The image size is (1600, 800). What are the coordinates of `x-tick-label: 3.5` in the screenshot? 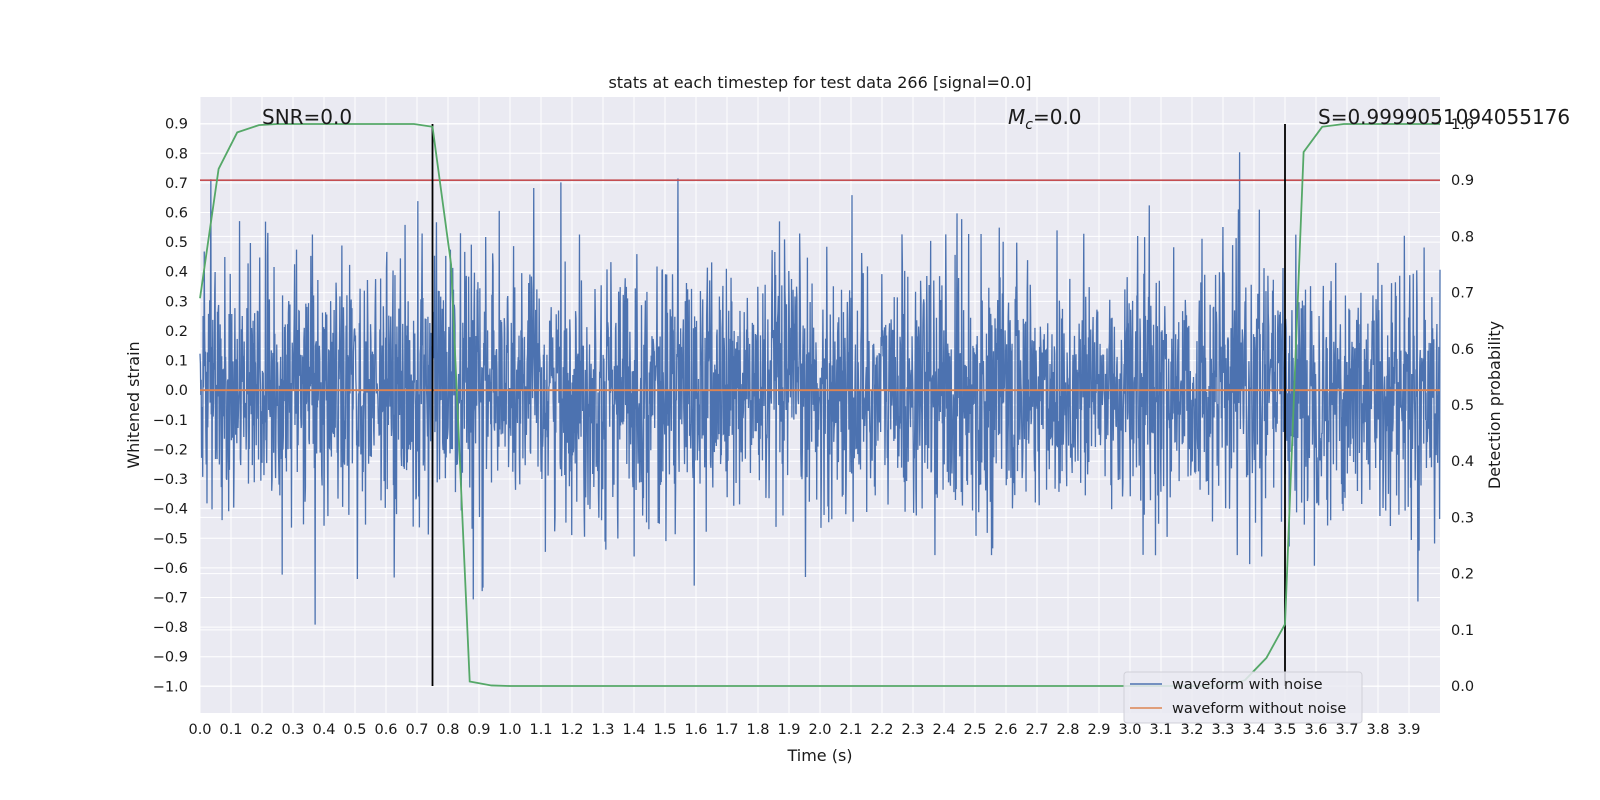 It's located at (1284, 730).